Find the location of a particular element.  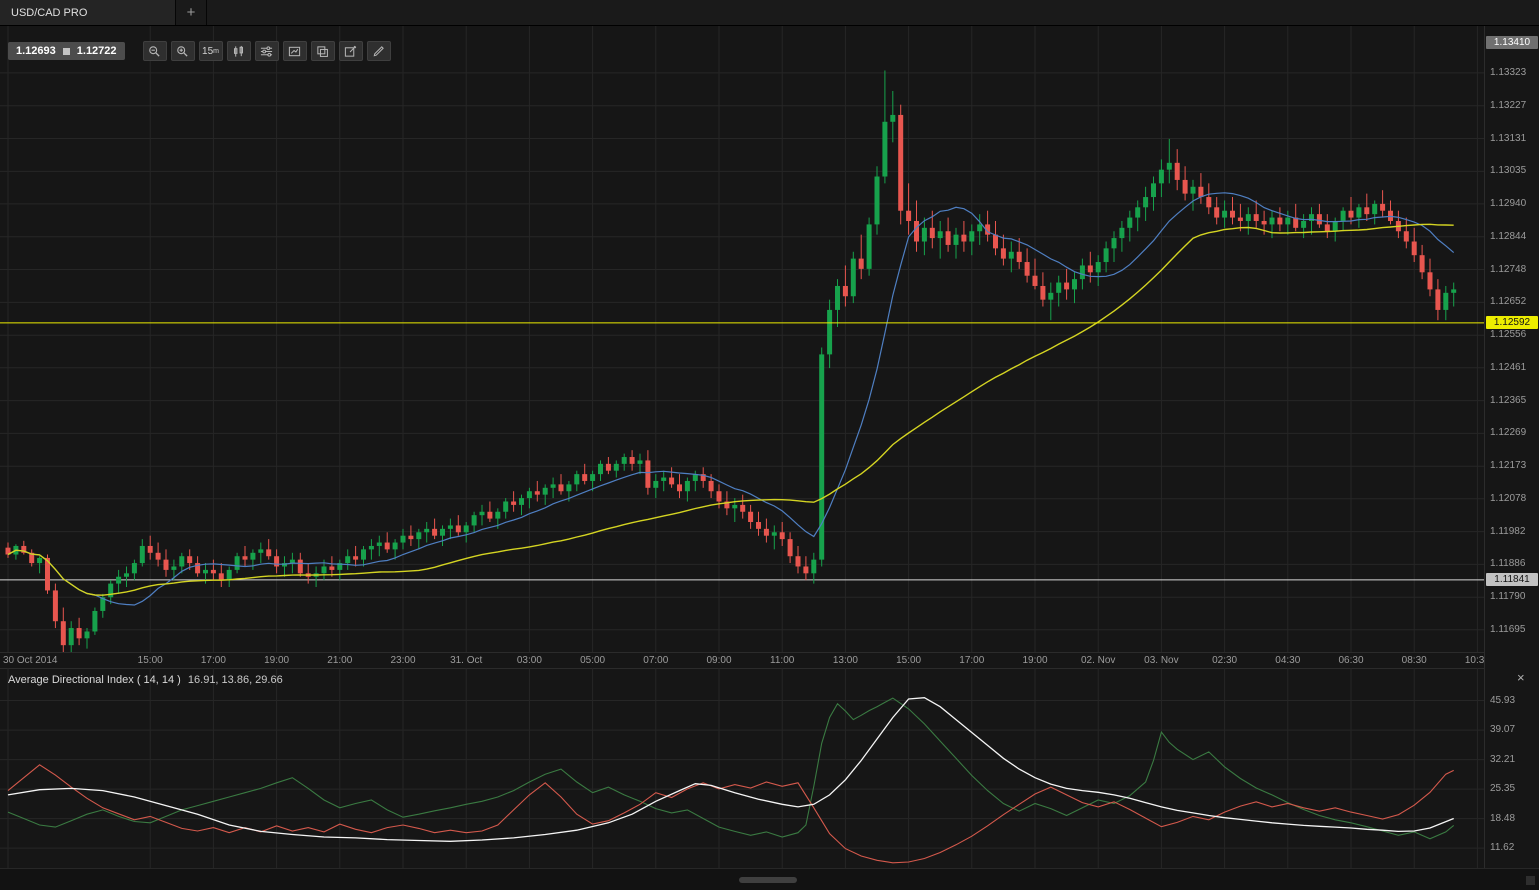

time-tick-label: 11:00 is located at coordinates (782, 660).